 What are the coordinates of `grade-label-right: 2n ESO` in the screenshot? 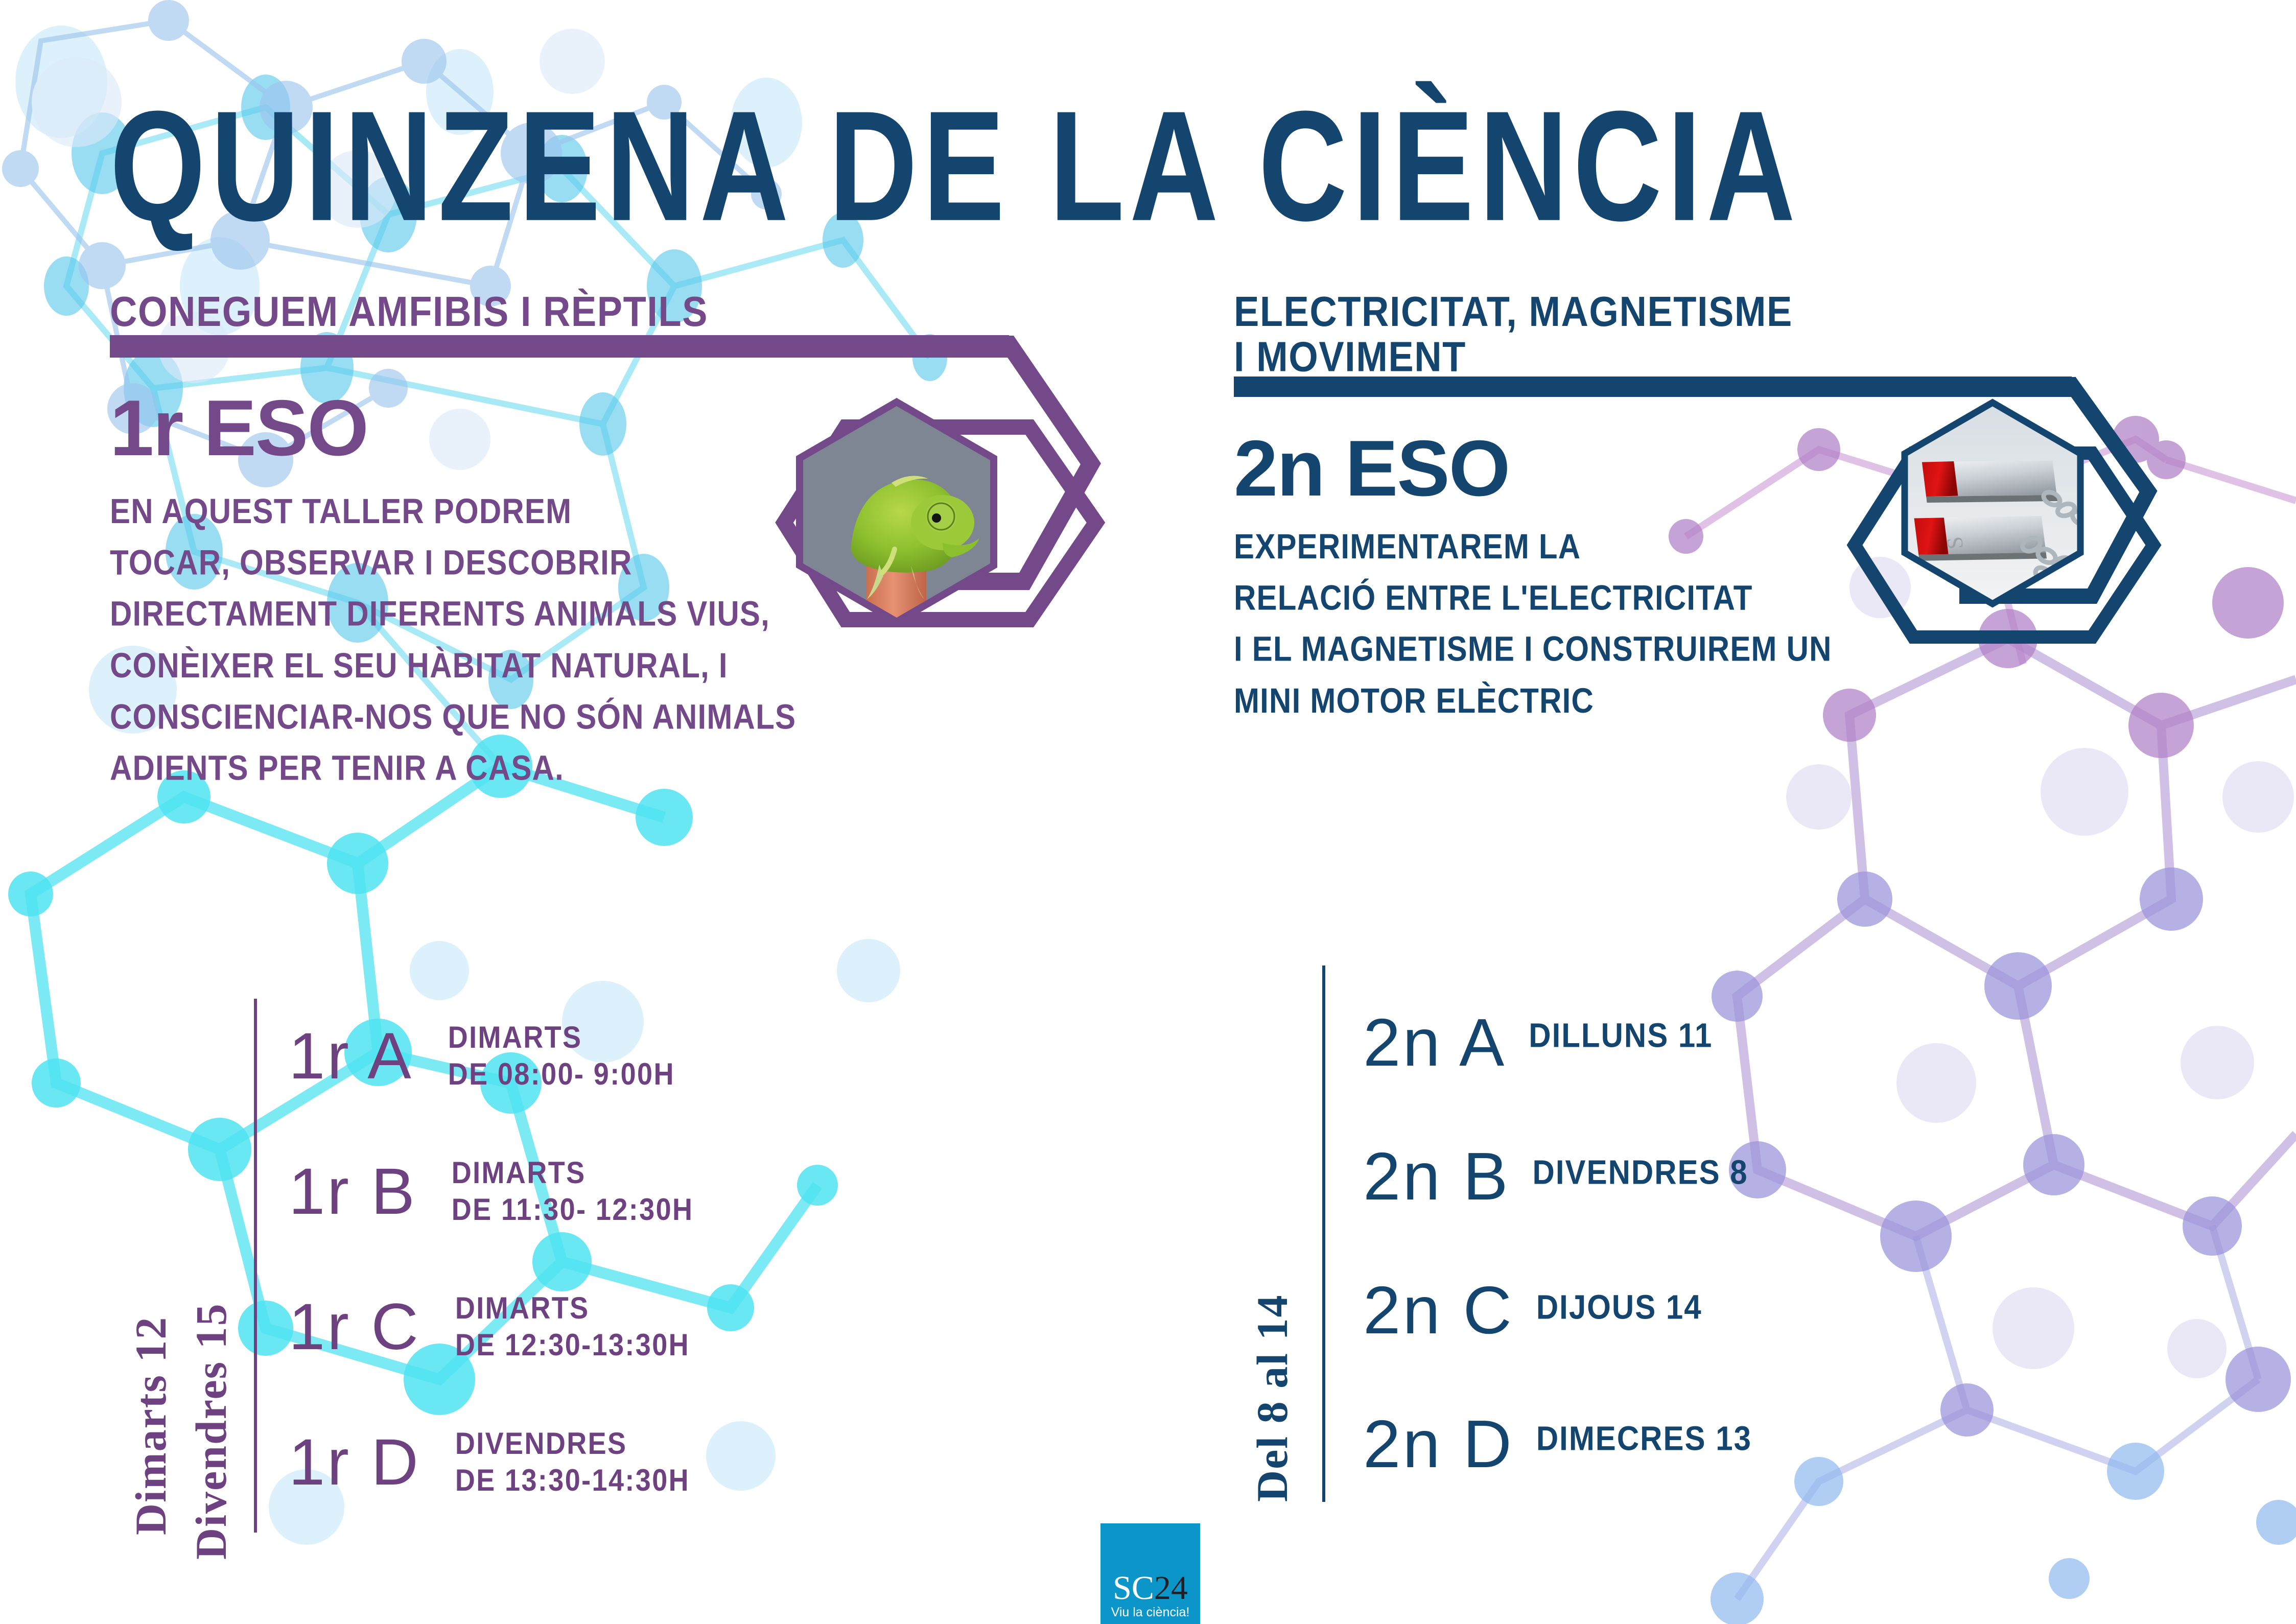 It's located at (1372, 468).